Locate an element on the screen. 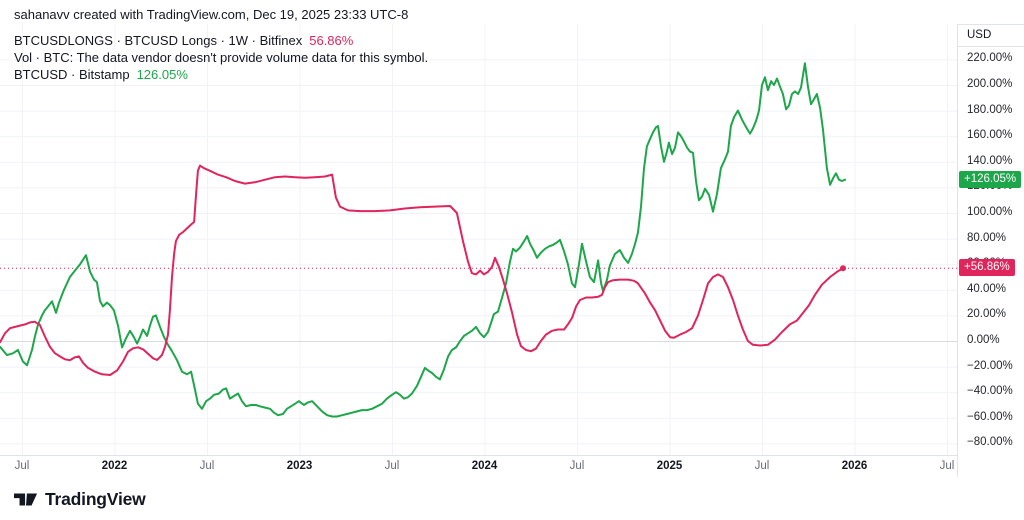 The height and width of the screenshot is (520, 1024). time-axis-year-label: 2023 is located at coordinates (299, 466).